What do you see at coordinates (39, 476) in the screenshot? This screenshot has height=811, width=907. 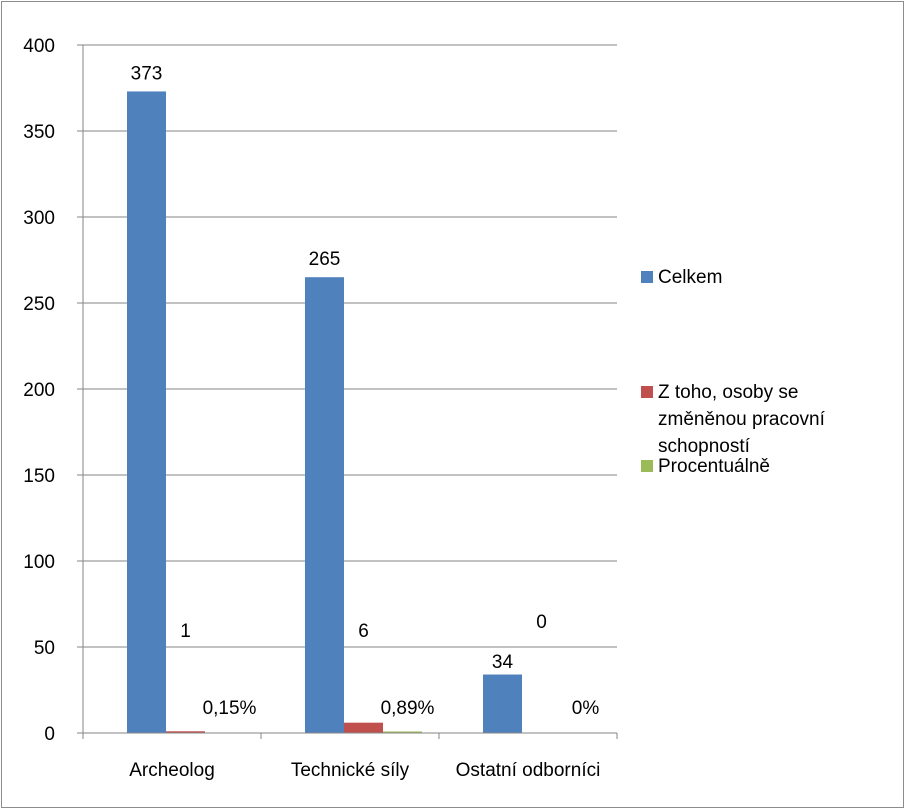 I see `y-tick-label: 150` at bounding box center [39, 476].